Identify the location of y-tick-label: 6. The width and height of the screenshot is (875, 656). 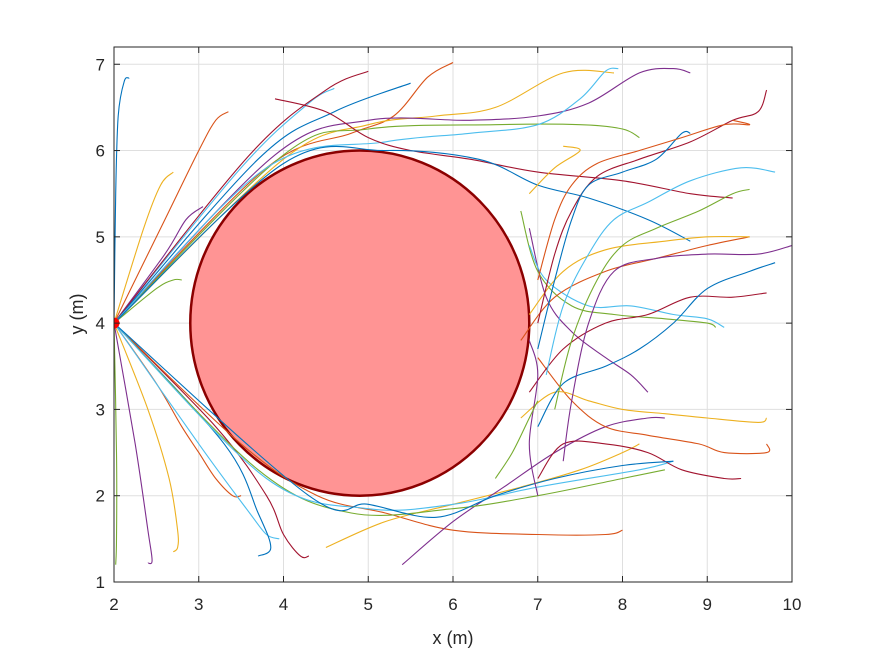
(100, 151).